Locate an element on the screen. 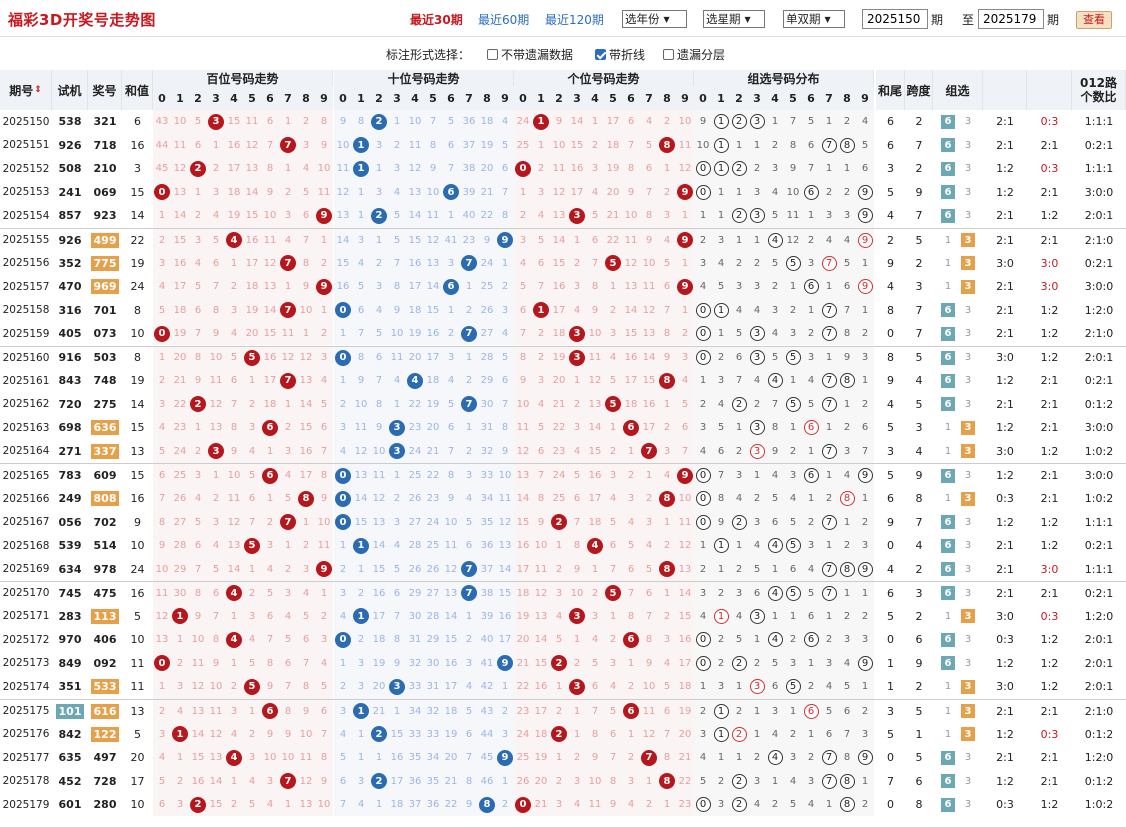  miss-count: 21 is located at coordinates (523, 663).